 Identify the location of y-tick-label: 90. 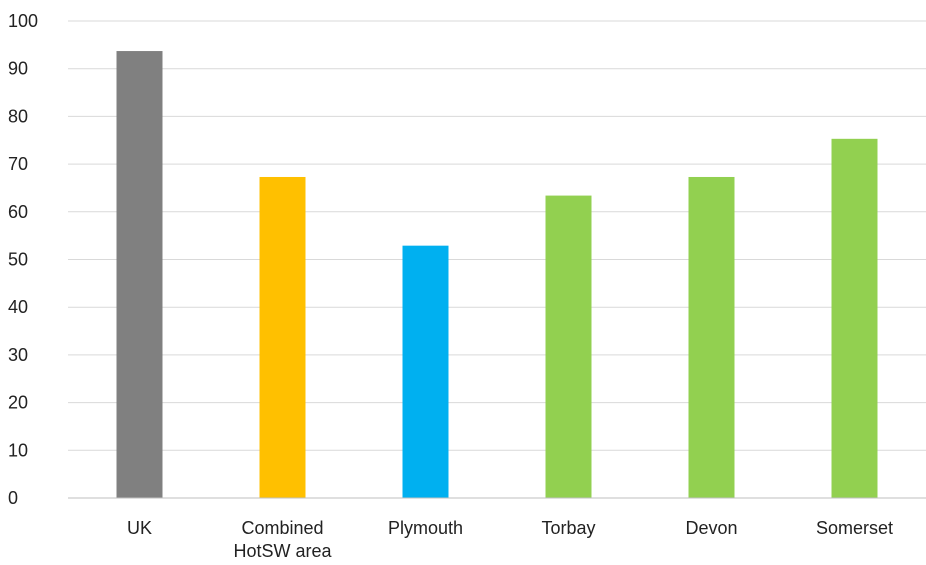
(18, 69).